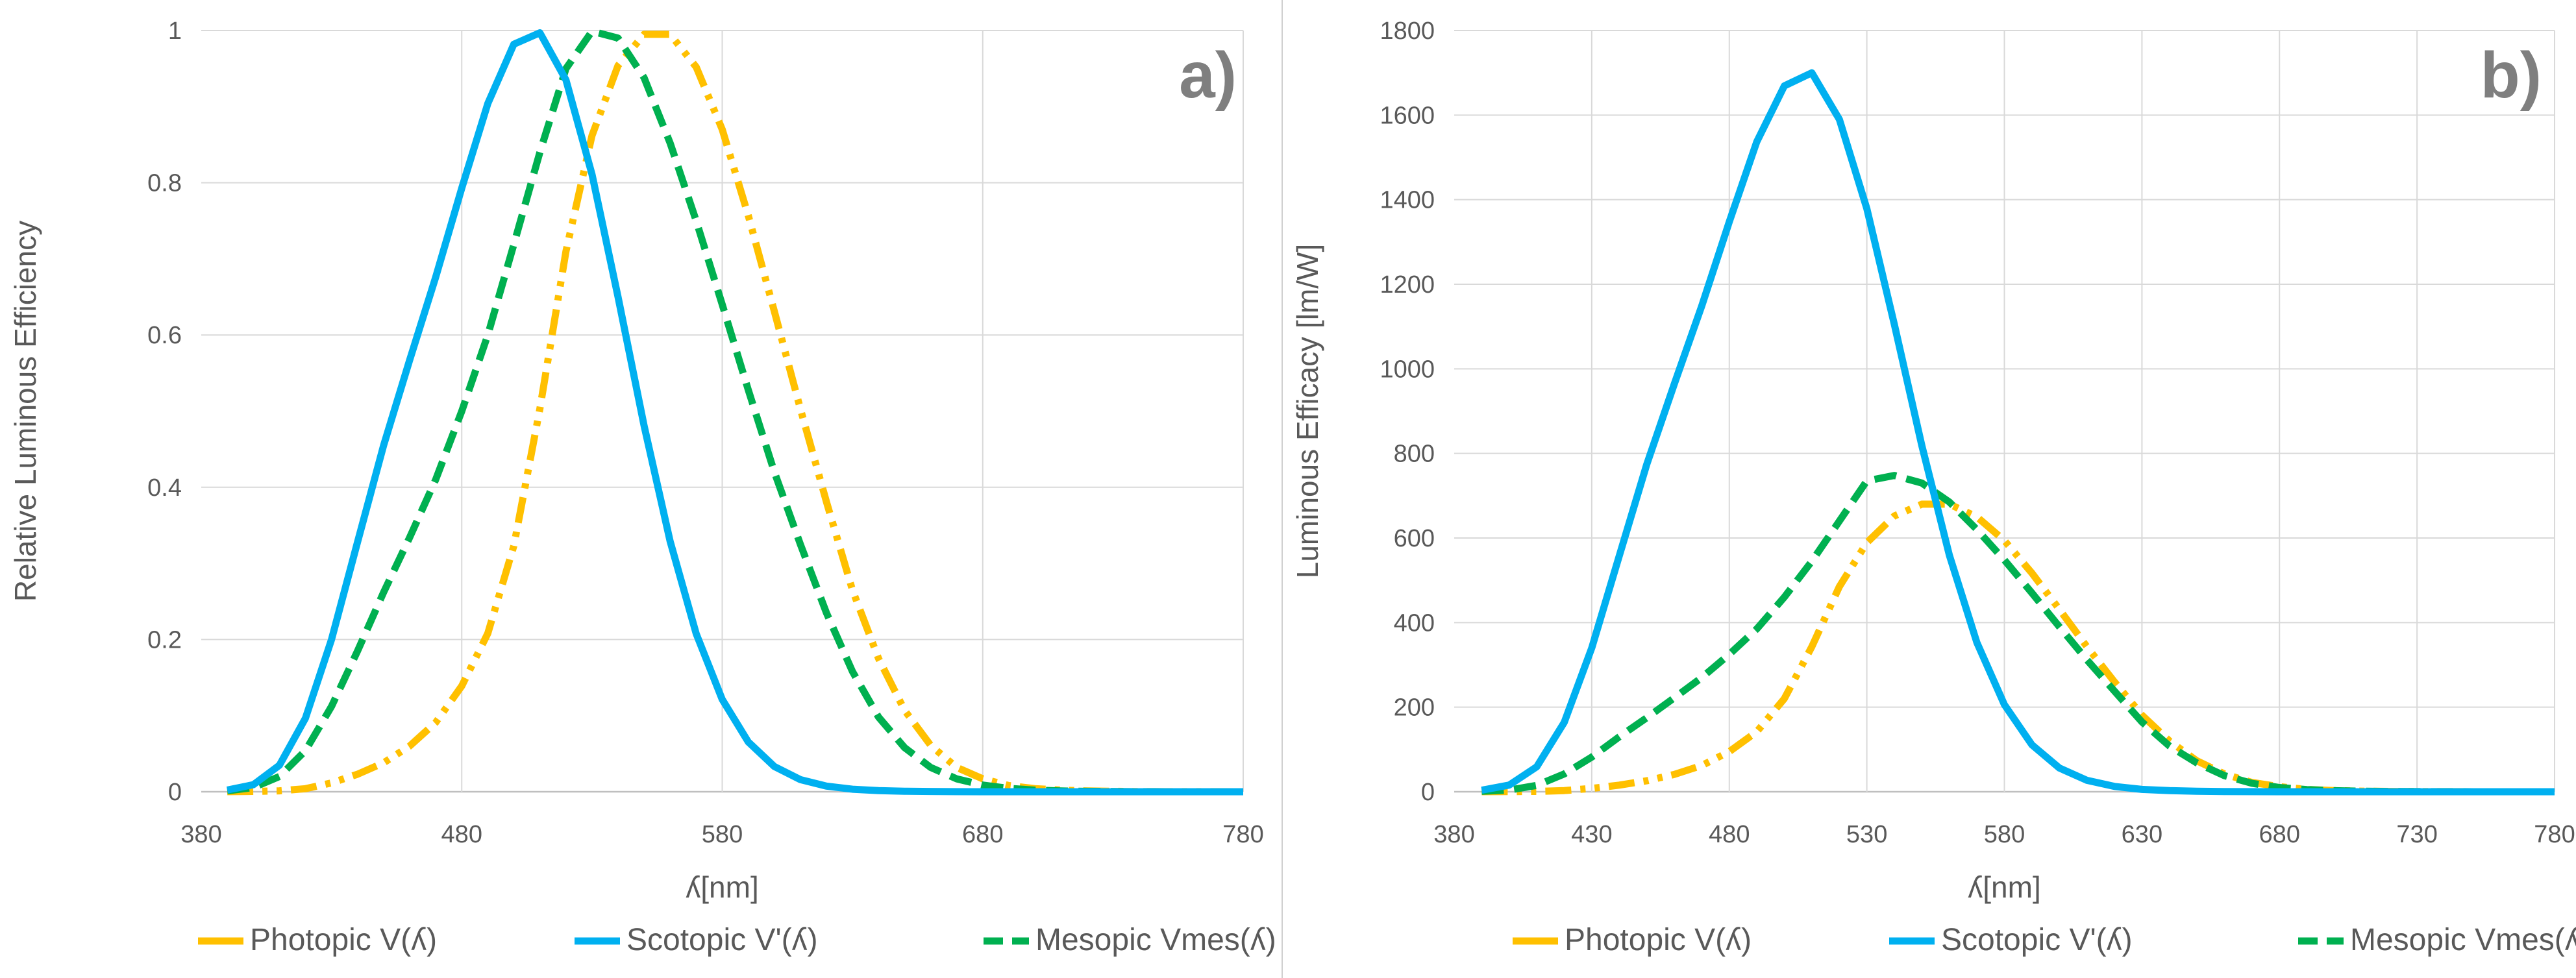 This screenshot has width=2576, height=978. What do you see at coordinates (164, 335) in the screenshot?
I see `y-tick-label: 0.6` at bounding box center [164, 335].